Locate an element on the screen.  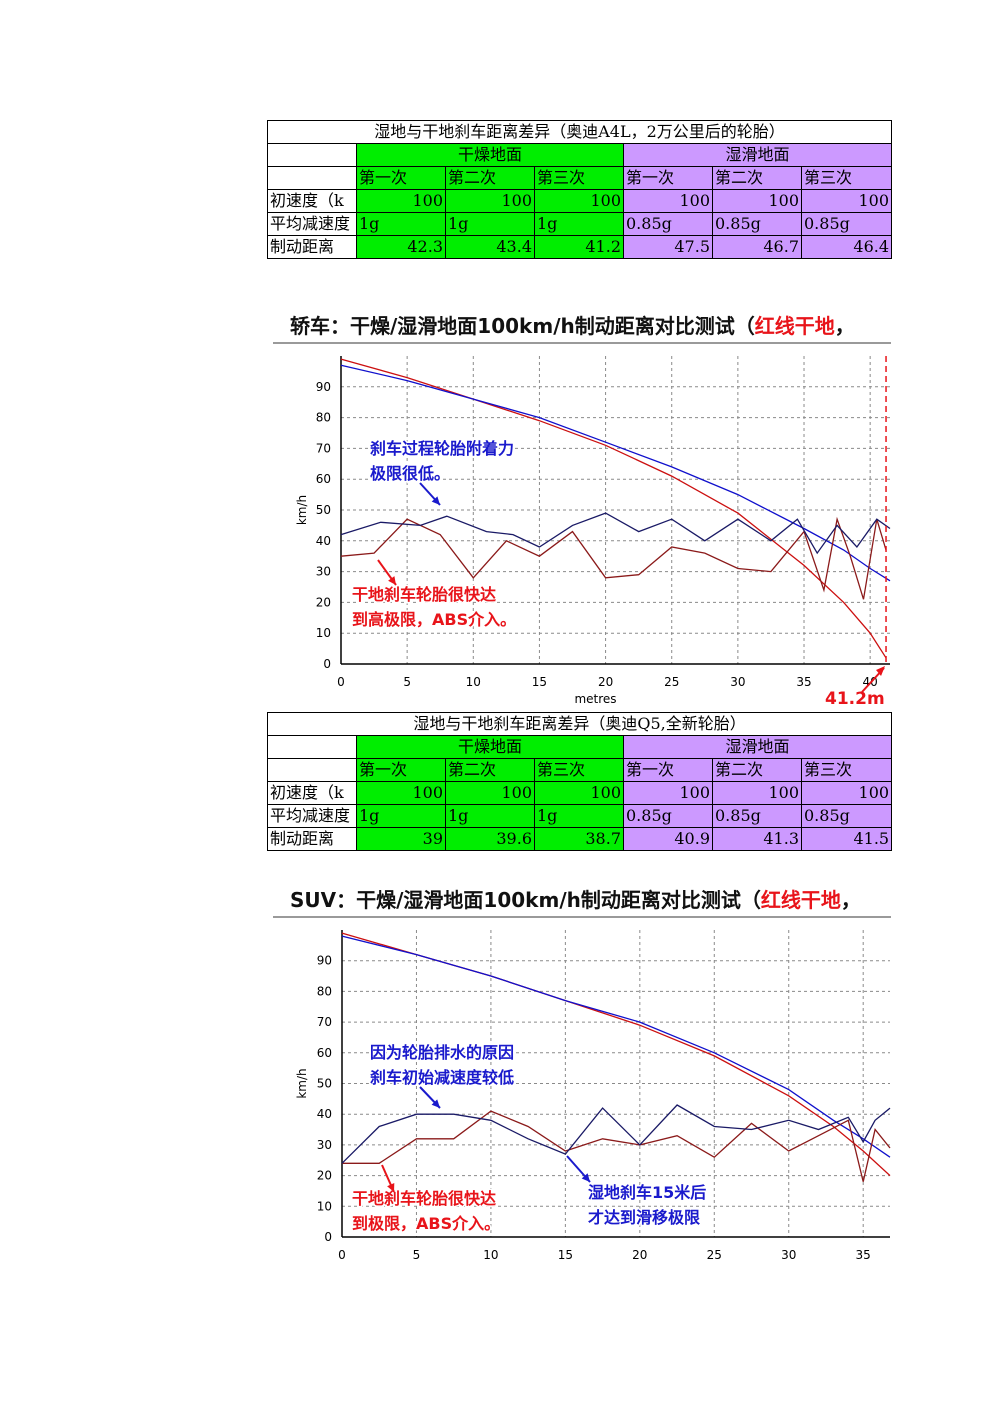
x-tick-label: 5 is located at coordinates (417, 1255).